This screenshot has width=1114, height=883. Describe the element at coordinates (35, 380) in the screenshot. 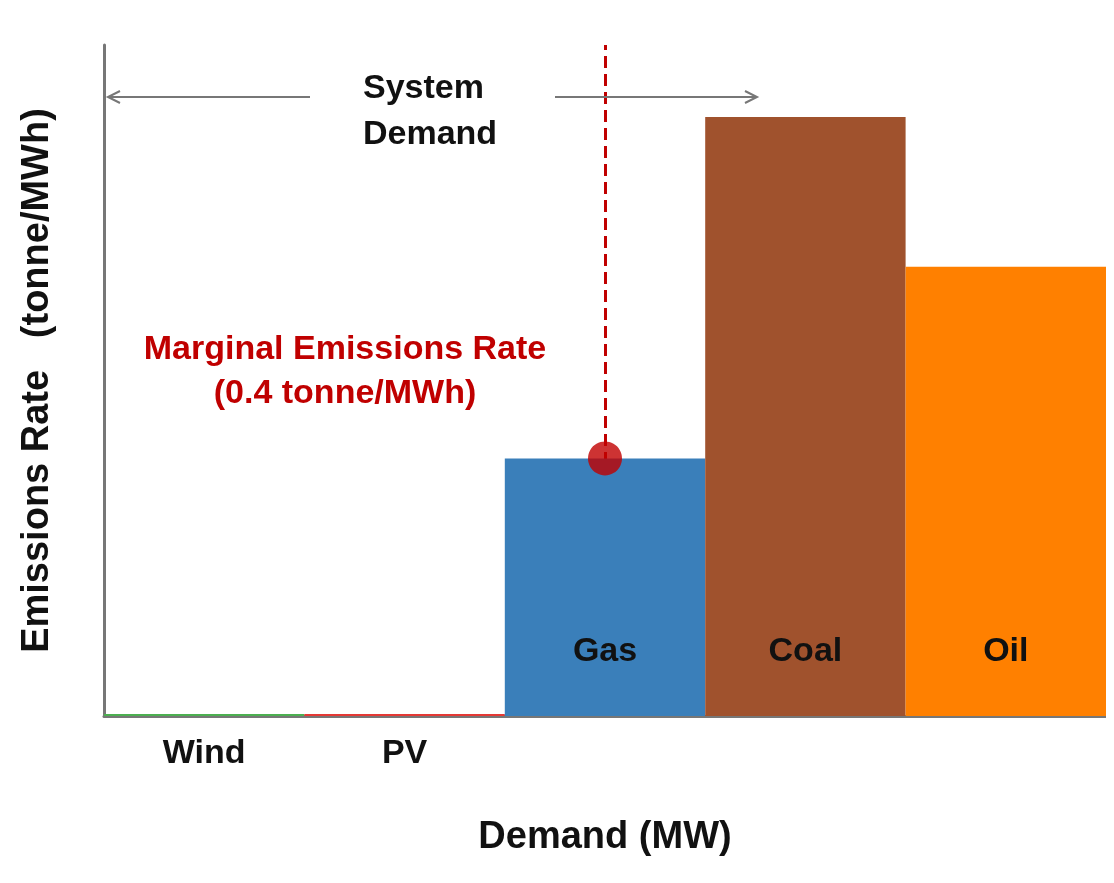

I see `y-axis-title: Emissions Rate (tonne/MWh)` at that location.